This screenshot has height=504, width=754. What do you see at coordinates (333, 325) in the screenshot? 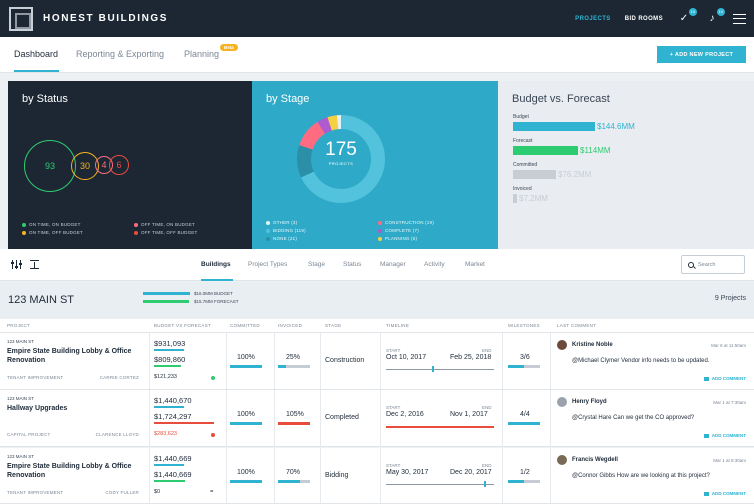
I see `col-stage: STAGE` at bounding box center [333, 325].